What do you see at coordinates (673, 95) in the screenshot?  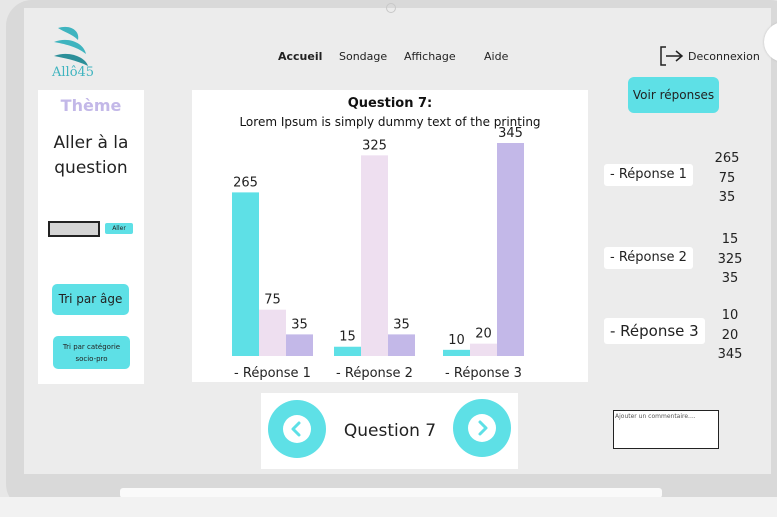 I see `see-responses-button: Voir réponses` at bounding box center [673, 95].